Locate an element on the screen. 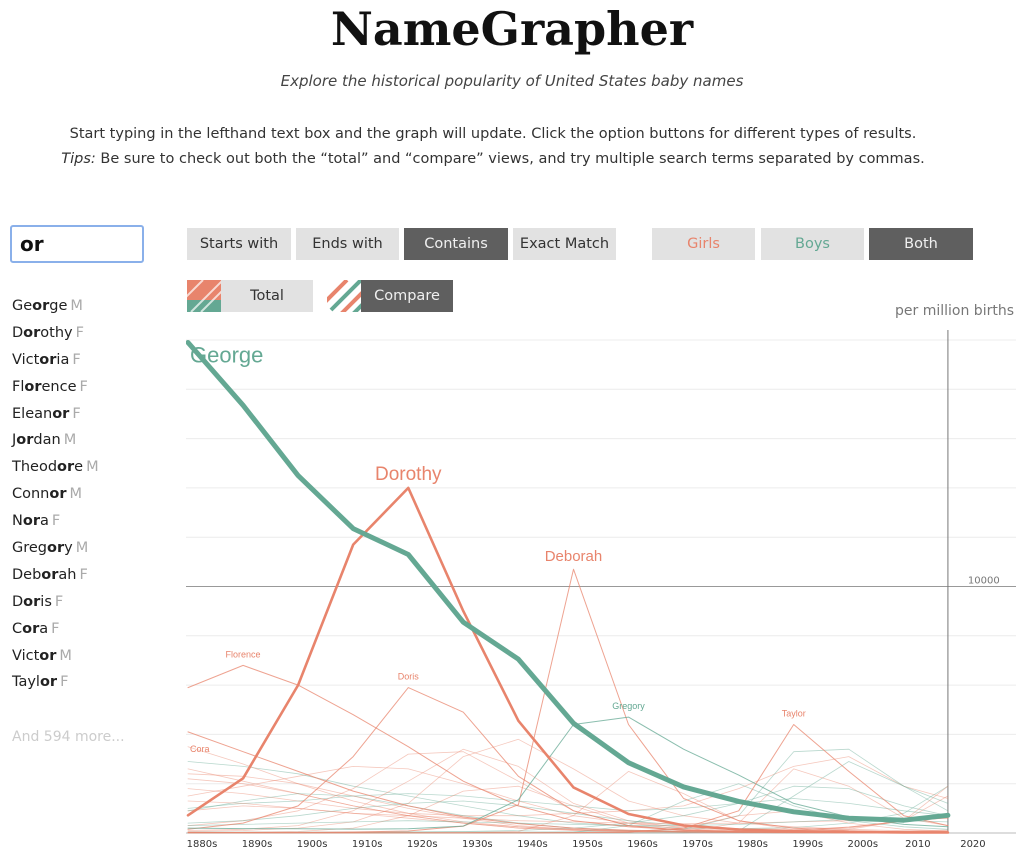 The width and height of the screenshot is (1024, 859). series-line-taylor is located at coordinates (568, 779).